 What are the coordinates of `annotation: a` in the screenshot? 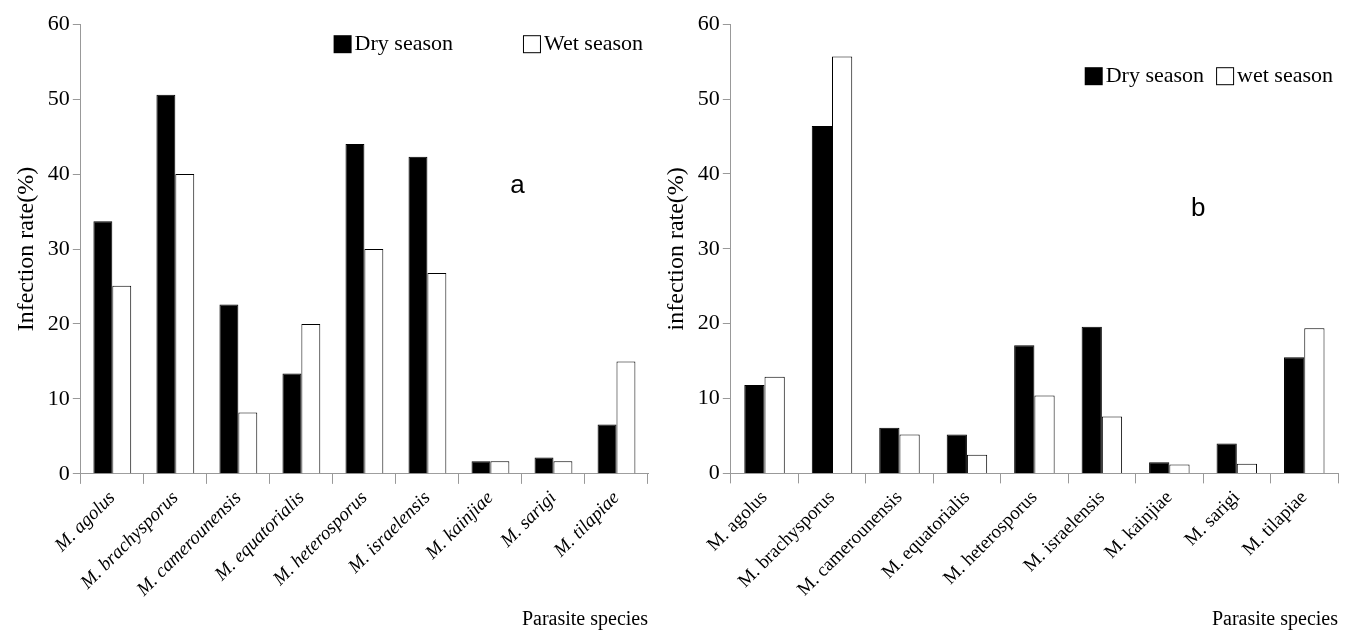 It's located at (518, 184).